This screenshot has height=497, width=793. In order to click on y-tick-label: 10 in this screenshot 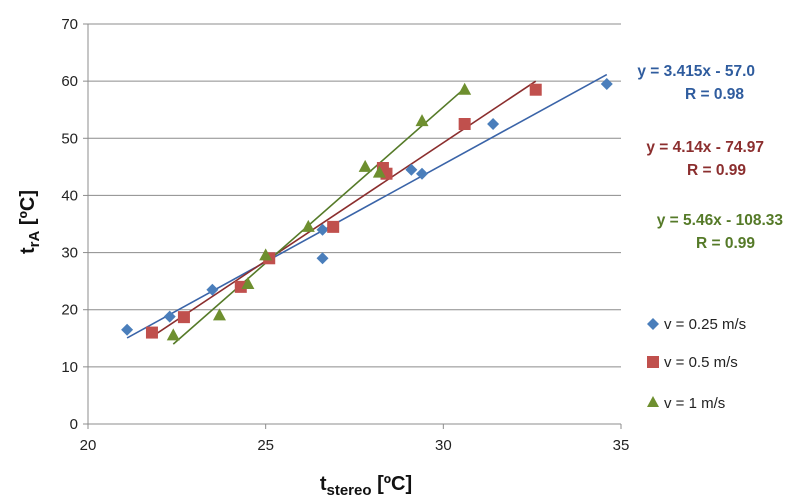, I will do `click(69, 367)`.